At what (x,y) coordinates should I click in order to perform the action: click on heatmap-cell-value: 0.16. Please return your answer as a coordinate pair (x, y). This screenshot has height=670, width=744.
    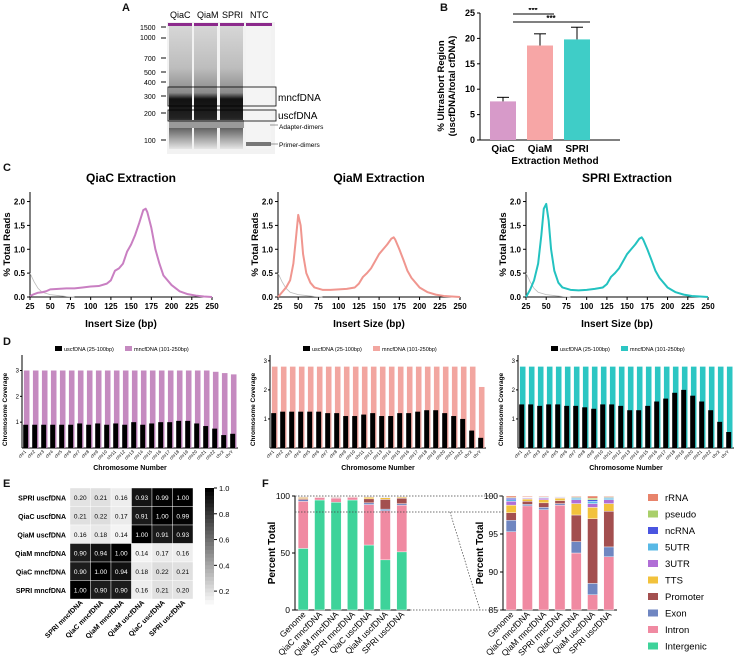
    Looking at the image, I should click on (182, 553).